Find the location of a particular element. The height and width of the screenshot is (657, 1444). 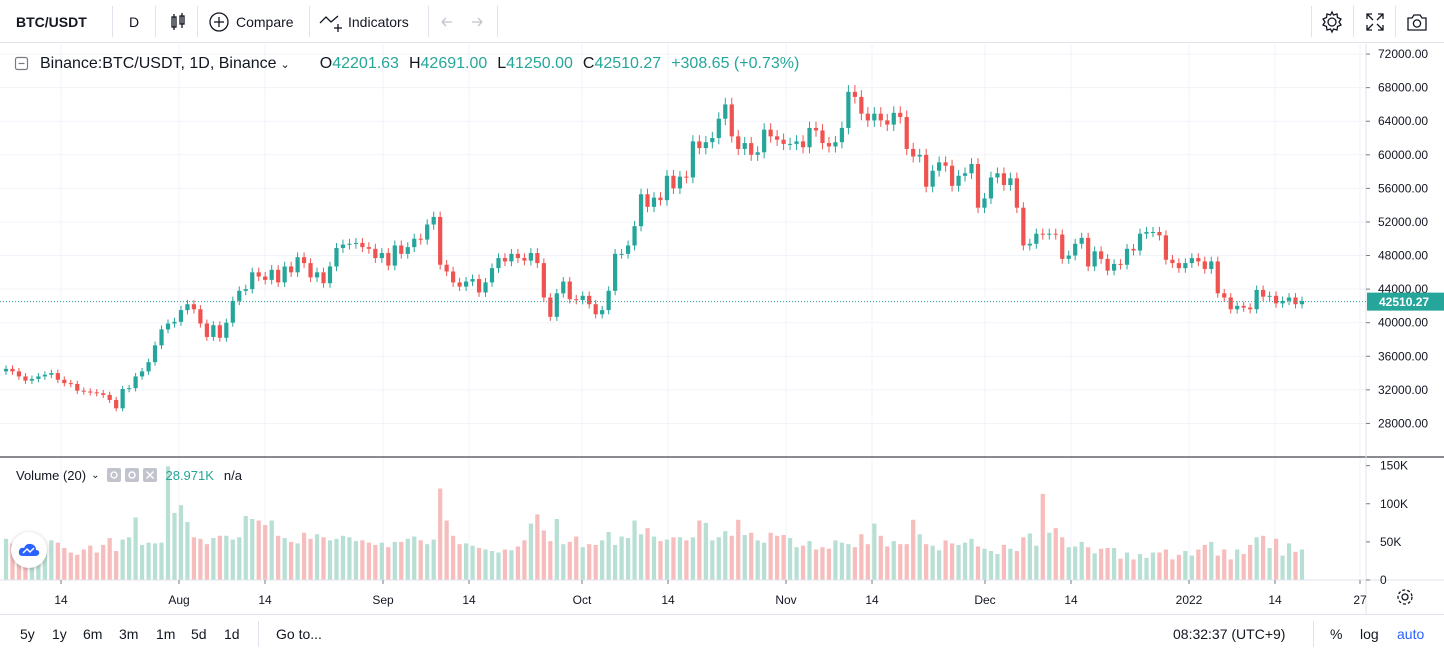

eye-icon is located at coordinates (114, 475).